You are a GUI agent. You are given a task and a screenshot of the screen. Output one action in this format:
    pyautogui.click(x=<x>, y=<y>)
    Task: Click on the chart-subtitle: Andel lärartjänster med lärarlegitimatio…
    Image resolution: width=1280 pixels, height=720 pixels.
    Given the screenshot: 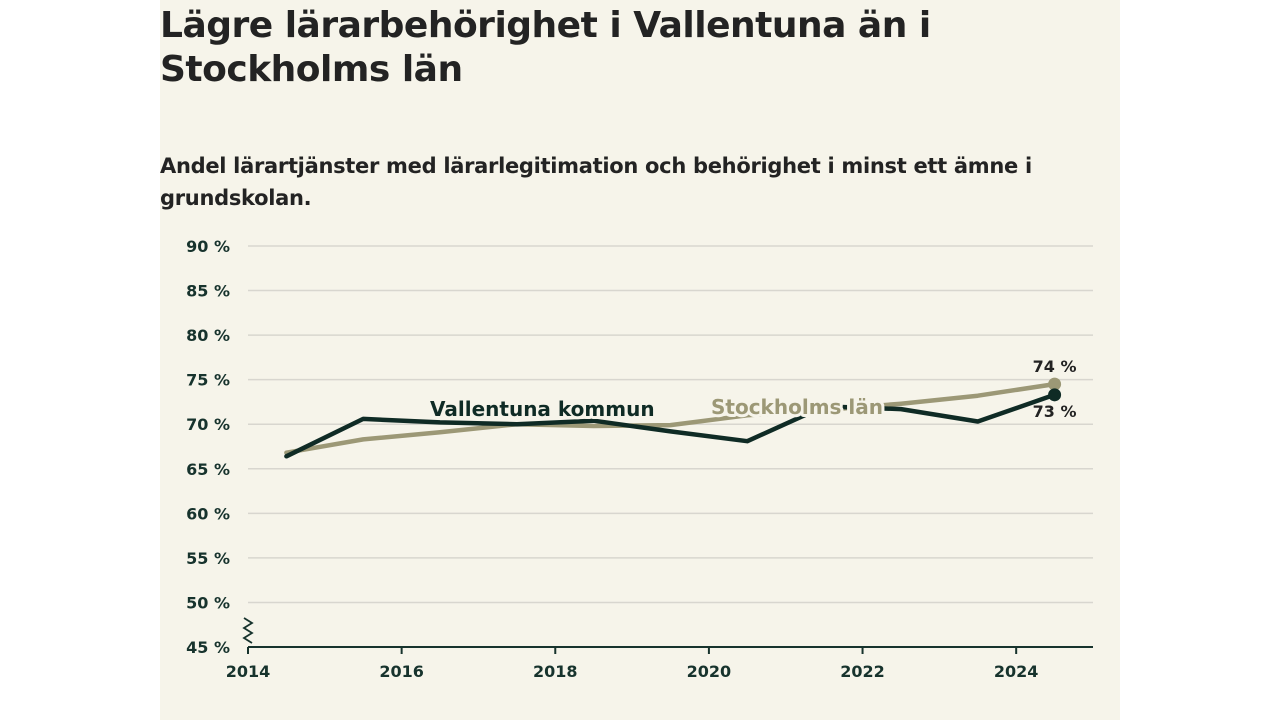 What is the action you would take?
    pyautogui.click(x=596, y=182)
    